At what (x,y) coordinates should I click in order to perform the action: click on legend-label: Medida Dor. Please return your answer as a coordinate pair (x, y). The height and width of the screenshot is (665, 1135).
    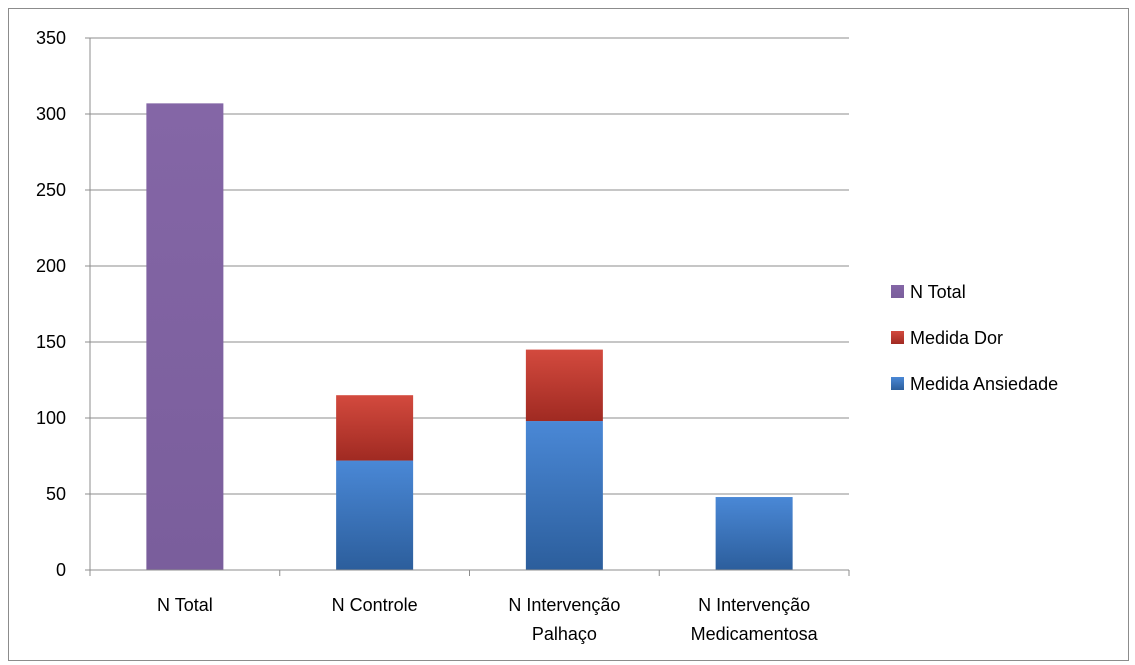
    Looking at the image, I should click on (956, 338).